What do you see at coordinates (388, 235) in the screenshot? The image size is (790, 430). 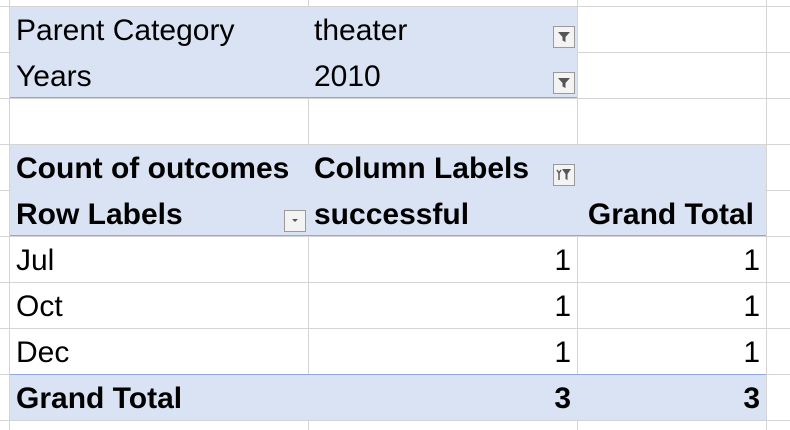 I see `pivot-header-rule` at bounding box center [388, 235].